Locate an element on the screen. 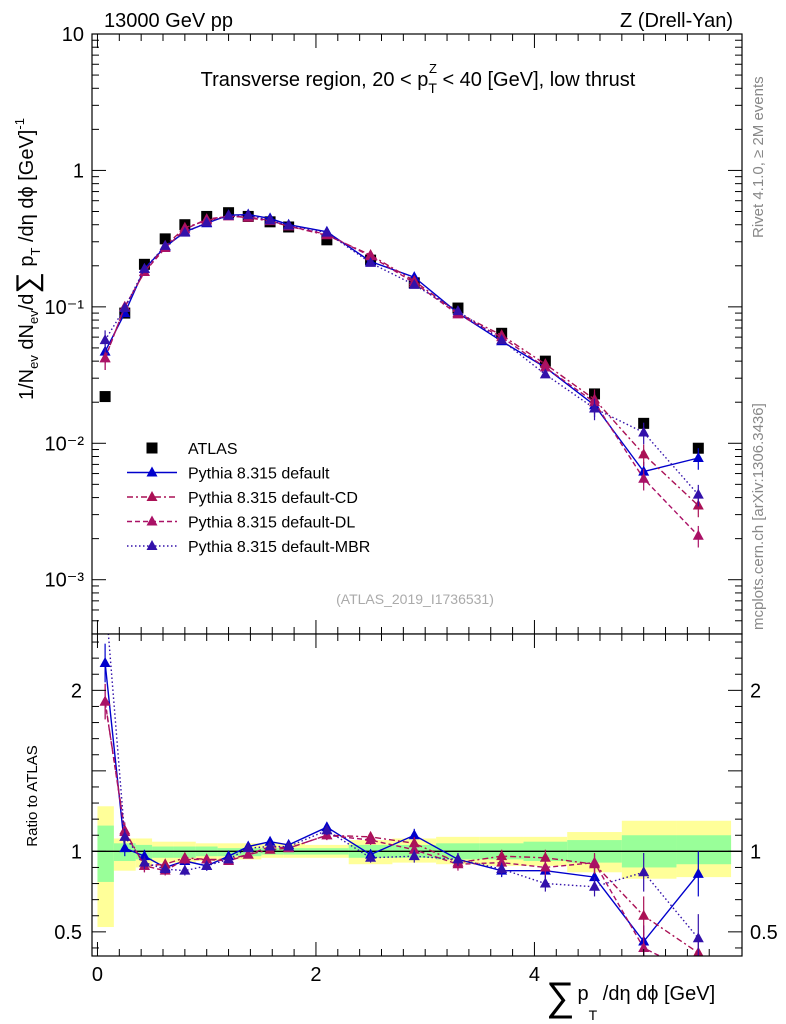 This screenshot has height=1024, width=786. cd-point is located at coordinates (644, 453).